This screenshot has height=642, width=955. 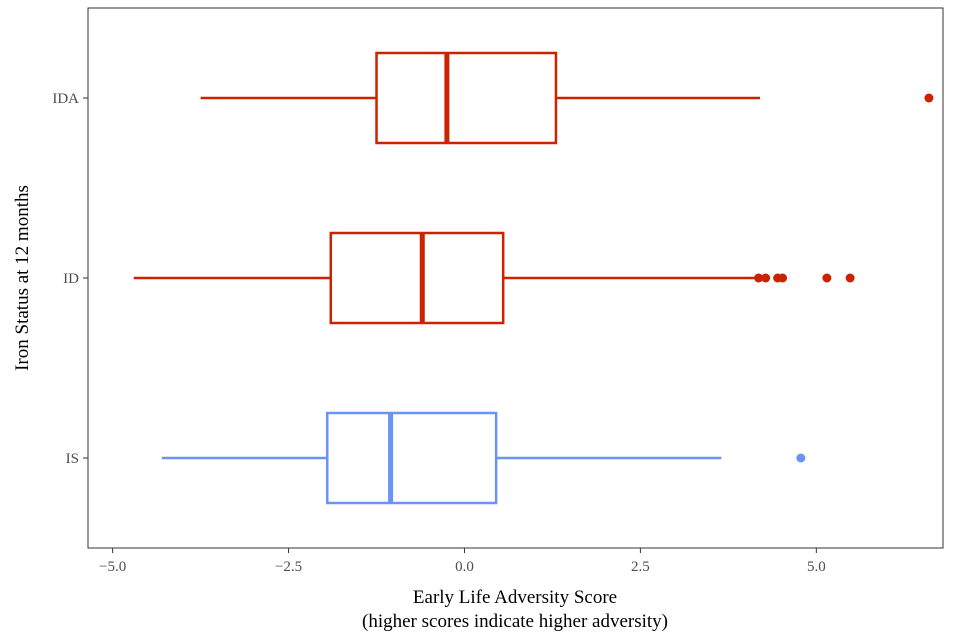 I want to click on x-tick-label: −2.5, so click(x=288, y=567).